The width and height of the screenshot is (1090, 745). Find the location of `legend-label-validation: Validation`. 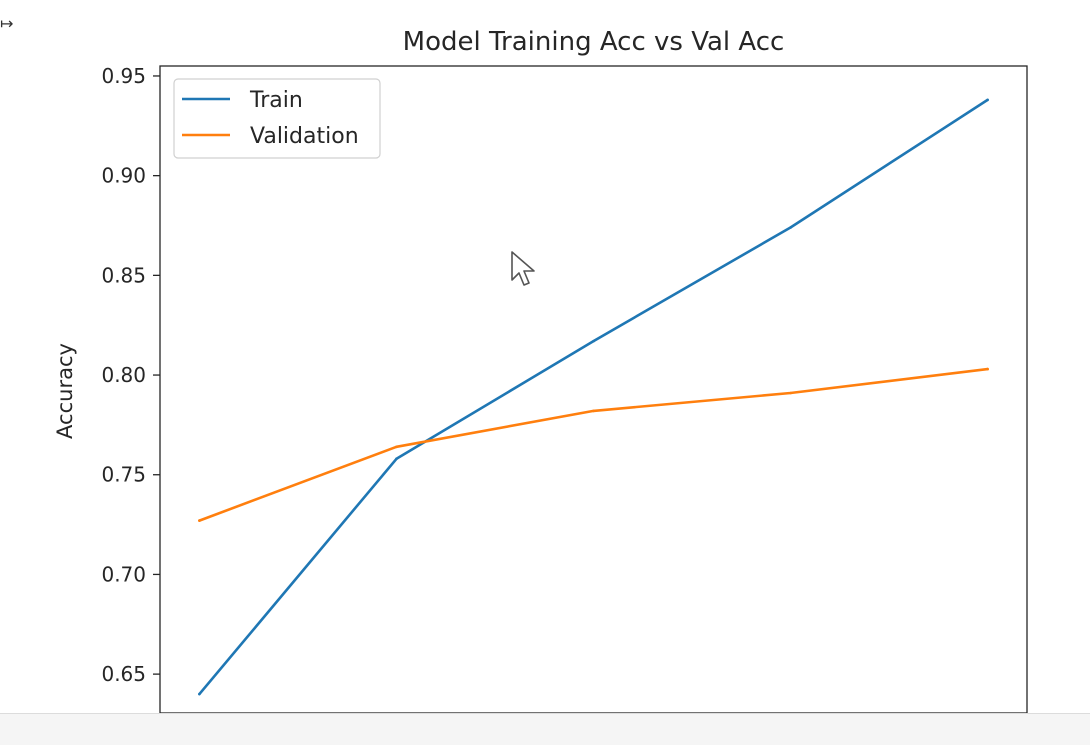

legend-label-validation: Validation is located at coordinates (304, 136).